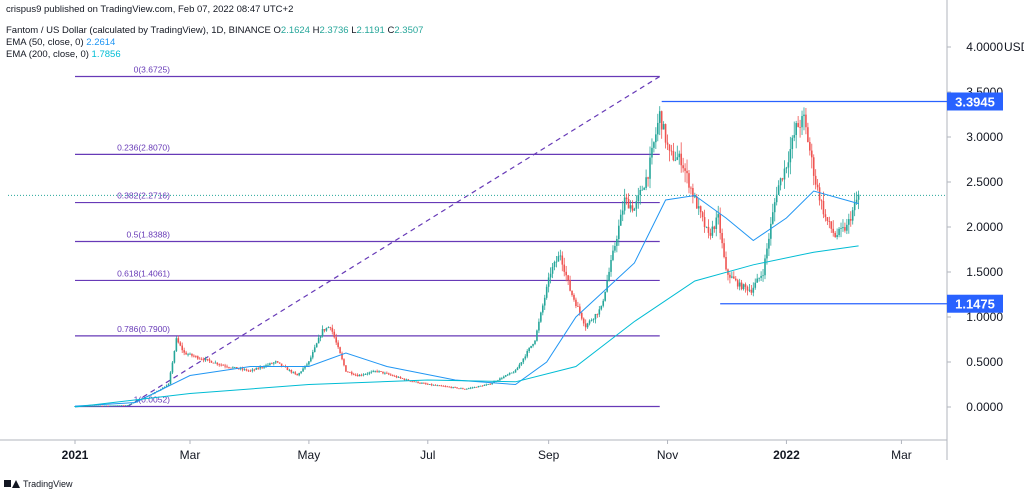 This screenshot has width=1024, height=497. What do you see at coordinates (143, 273) in the screenshot?
I see `fib-label-4: 0.618(1.4061)` at bounding box center [143, 273].